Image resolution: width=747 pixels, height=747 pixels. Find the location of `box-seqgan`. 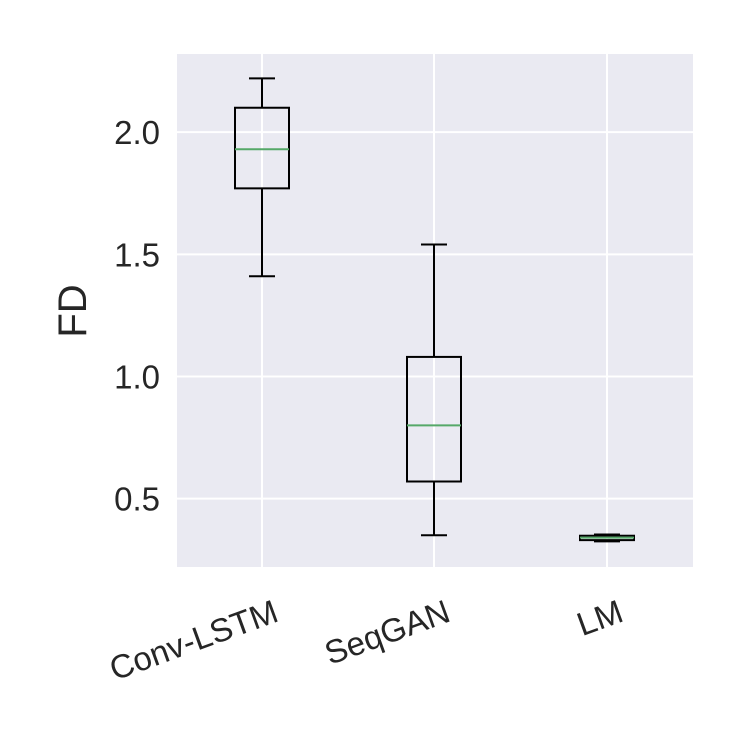

box-seqgan is located at coordinates (434, 390).